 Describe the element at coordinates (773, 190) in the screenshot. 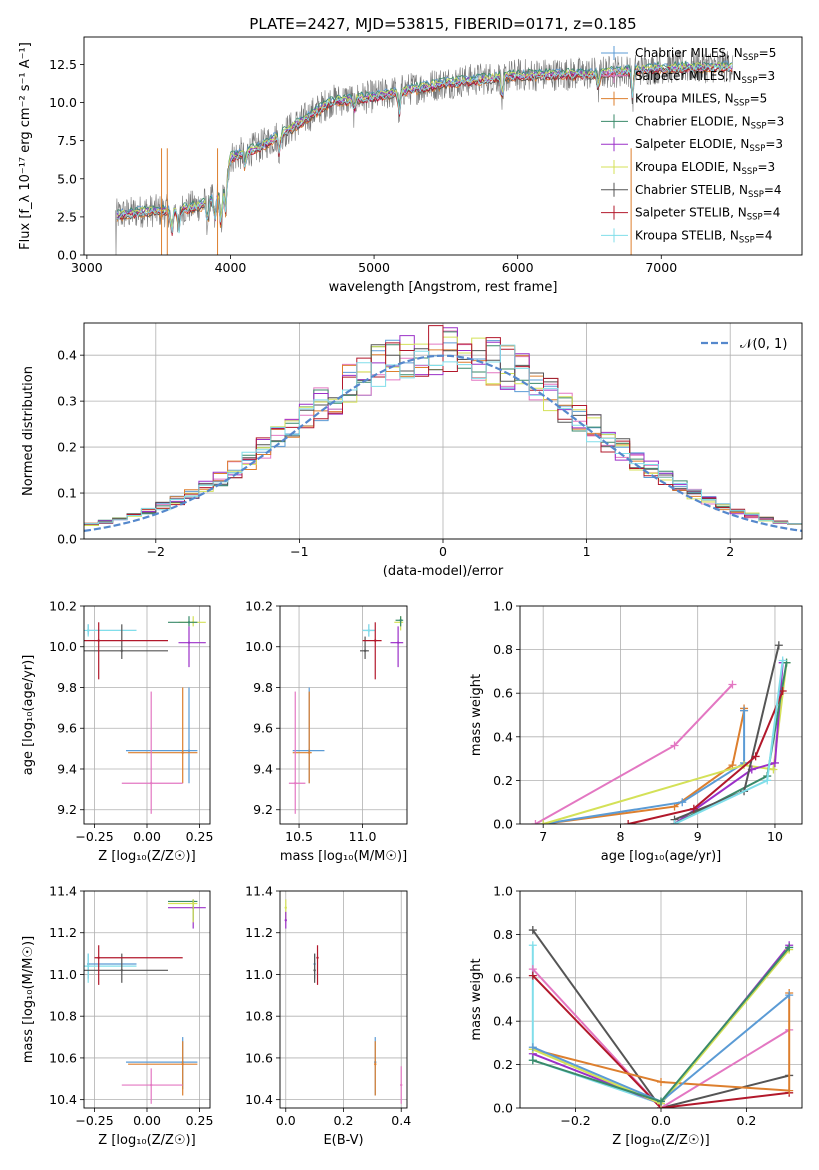

I see `legend-suffix: =4` at that location.